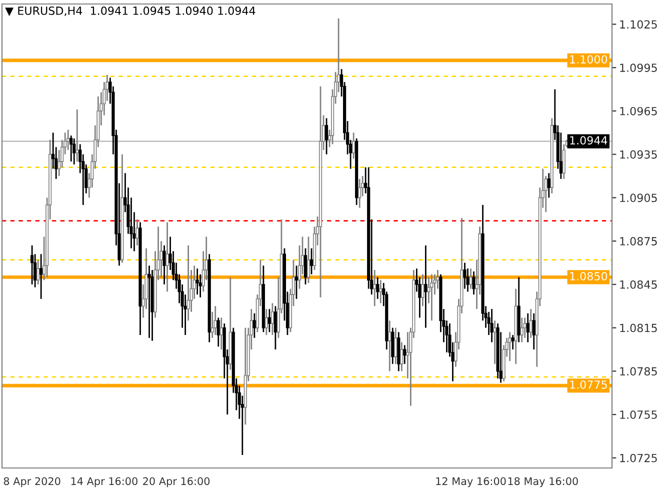  I want to click on x-tick-label: 12 May 16:00, so click(471, 482).